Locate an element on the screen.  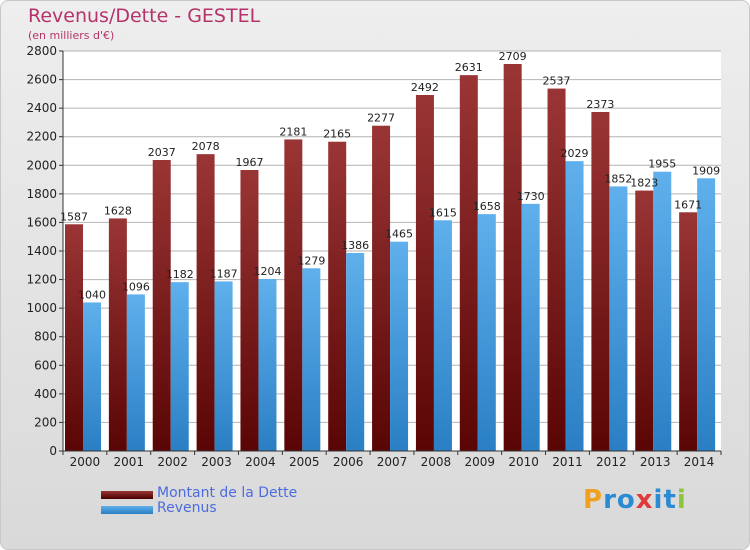
data-label-revenus: 1386 is located at coordinates (355, 245).